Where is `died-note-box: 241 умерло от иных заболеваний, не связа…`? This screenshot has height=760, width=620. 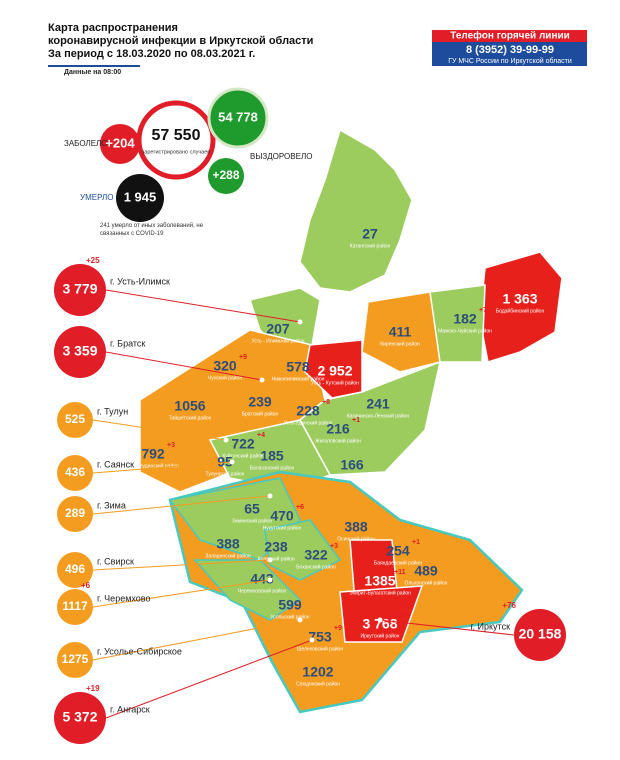 died-note-box: 241 умерло от иных заболеваний, не связа… is located at coordinates (152, 230).